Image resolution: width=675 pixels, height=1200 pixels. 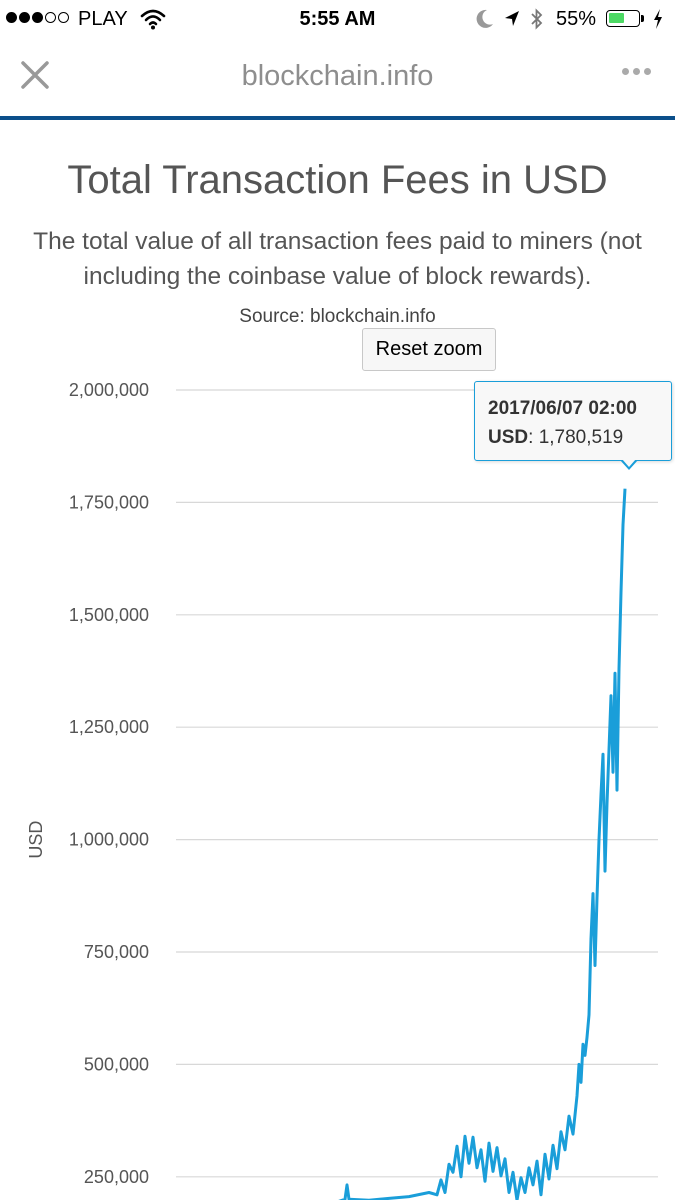 I want to click on y-tick-label: 250,000, so click(x=116, y=1177).